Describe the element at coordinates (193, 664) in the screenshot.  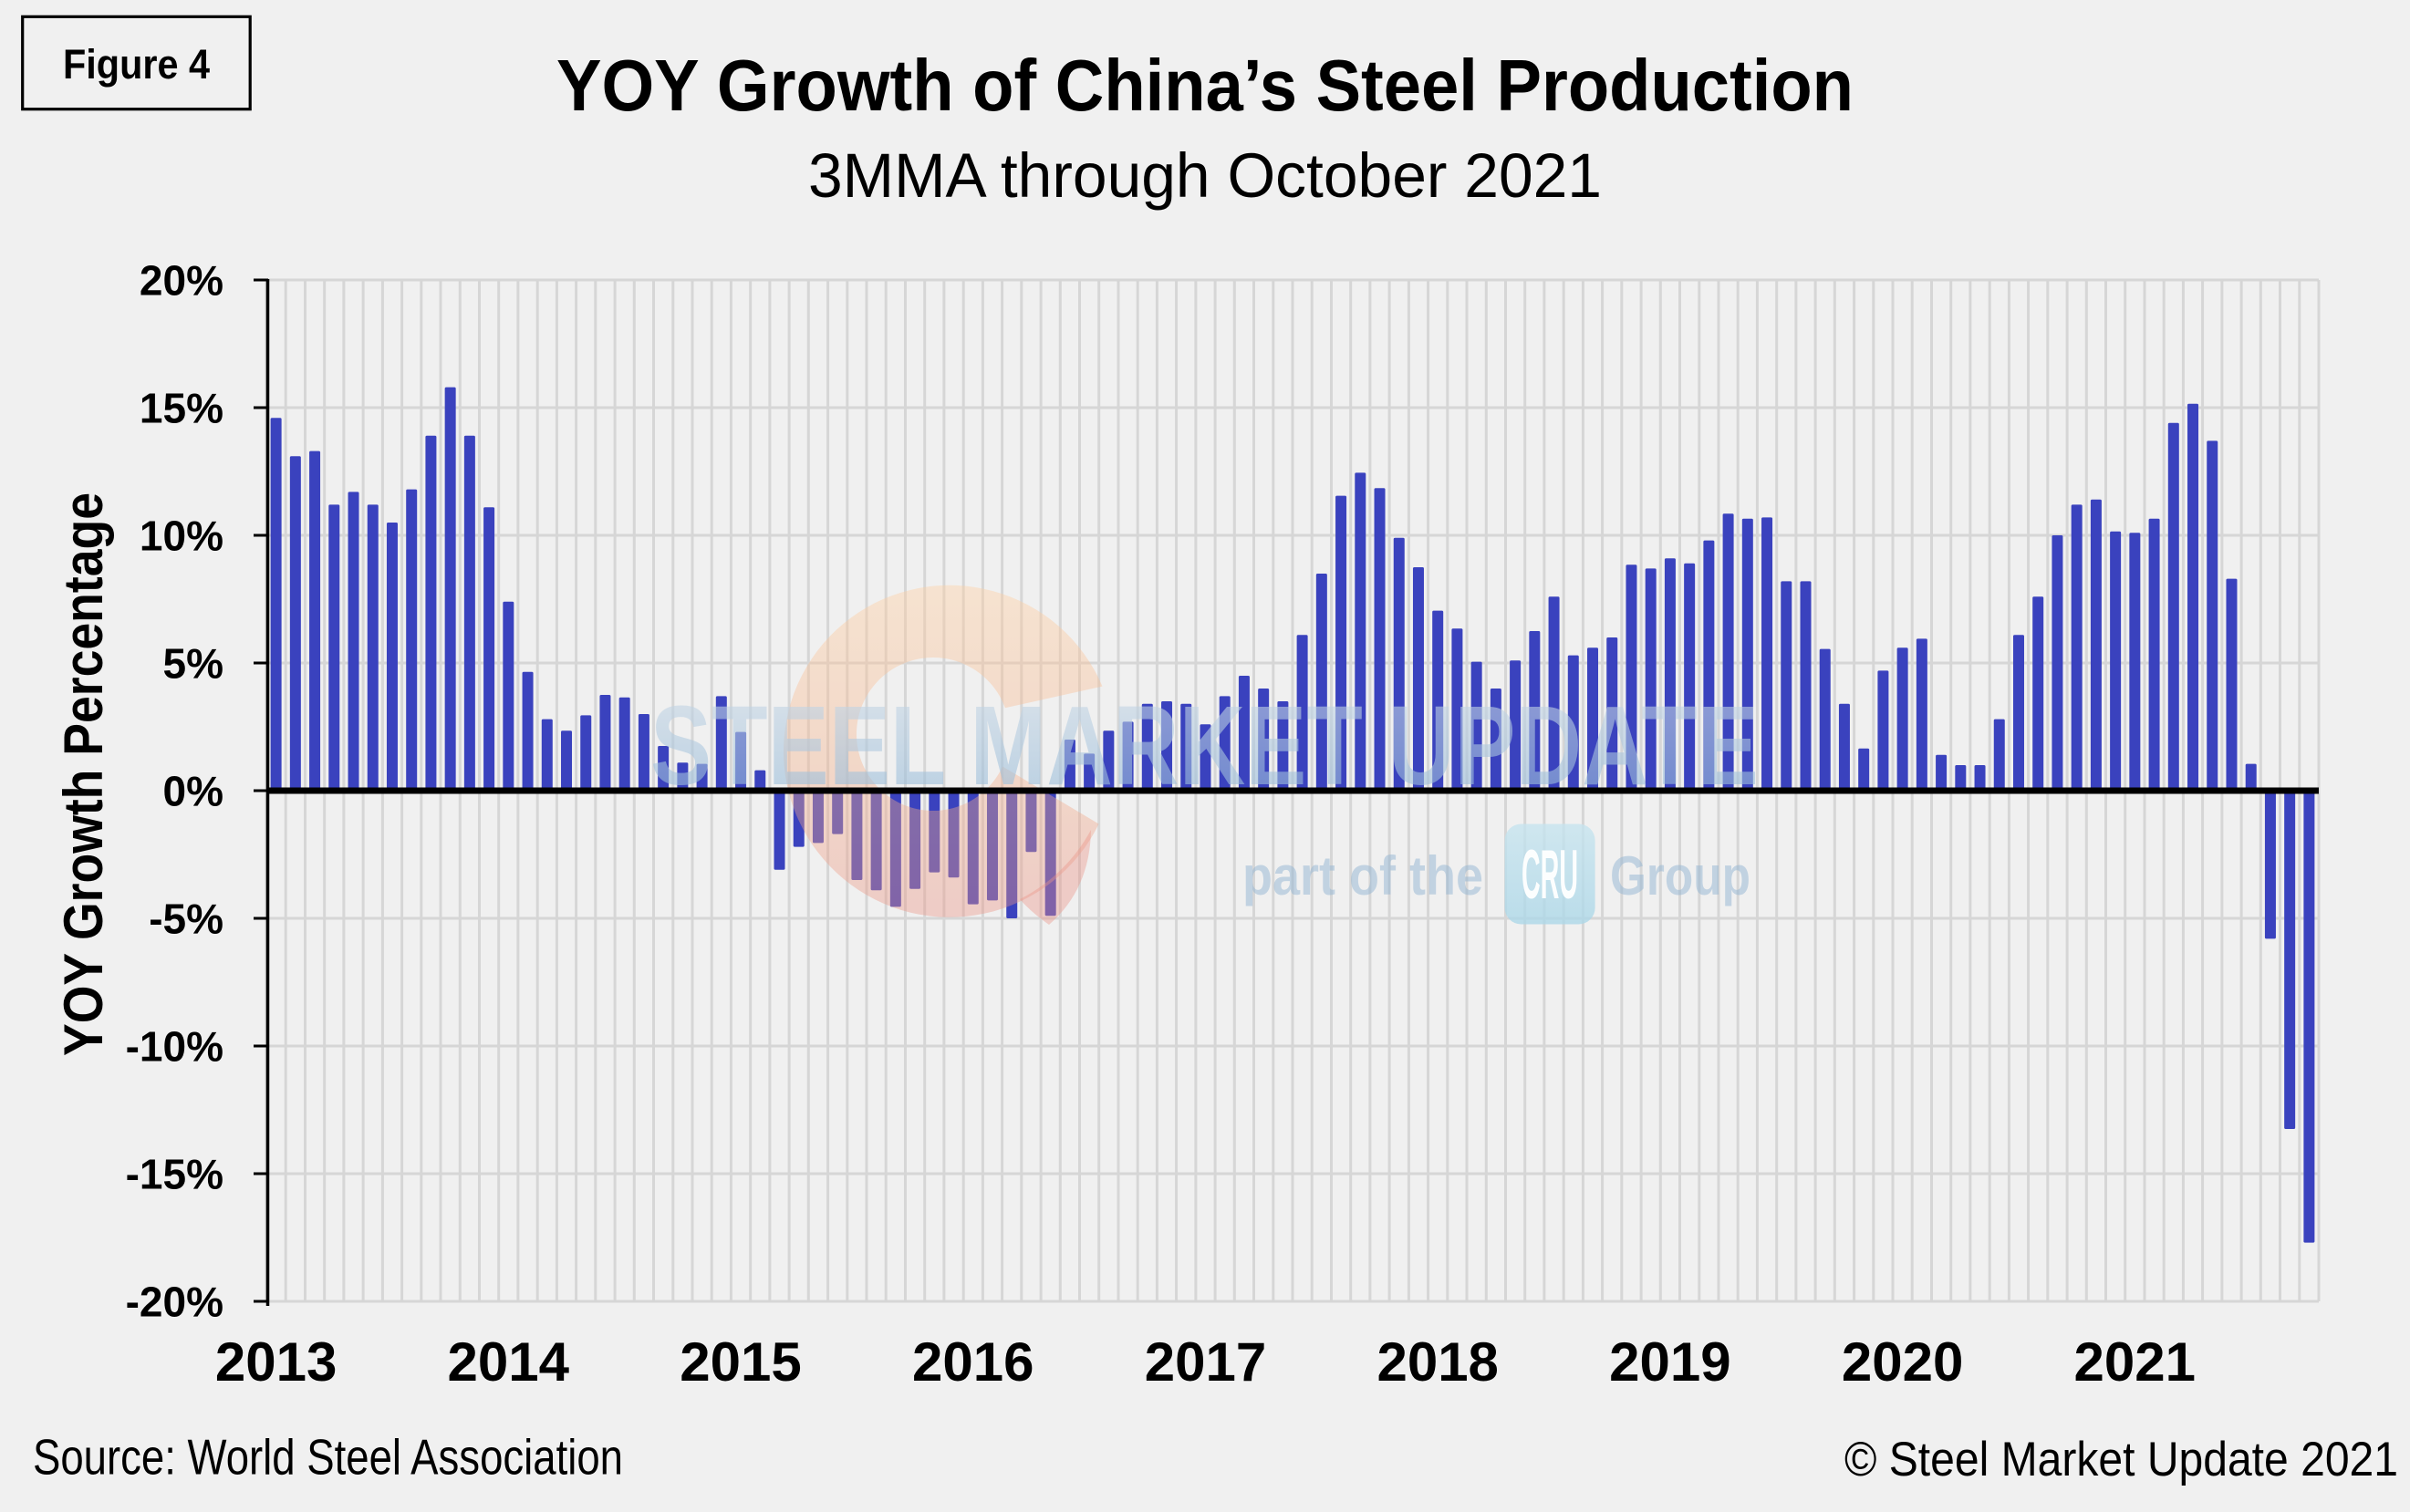
I see `svg-text: 5%` at that location.